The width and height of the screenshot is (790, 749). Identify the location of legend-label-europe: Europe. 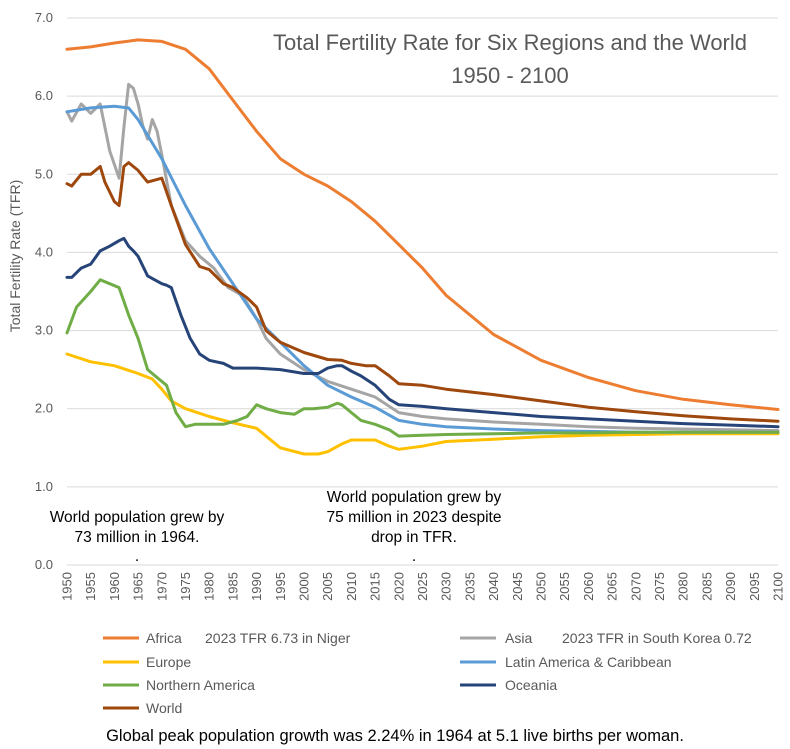
(168, 662).